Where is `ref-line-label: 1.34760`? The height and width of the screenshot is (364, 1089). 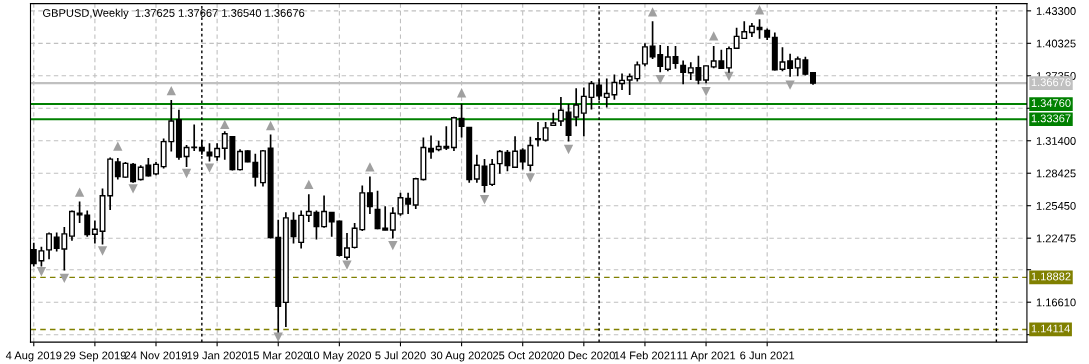 ref-line-label: 1.34760 is located at coordinates (1051, 103).